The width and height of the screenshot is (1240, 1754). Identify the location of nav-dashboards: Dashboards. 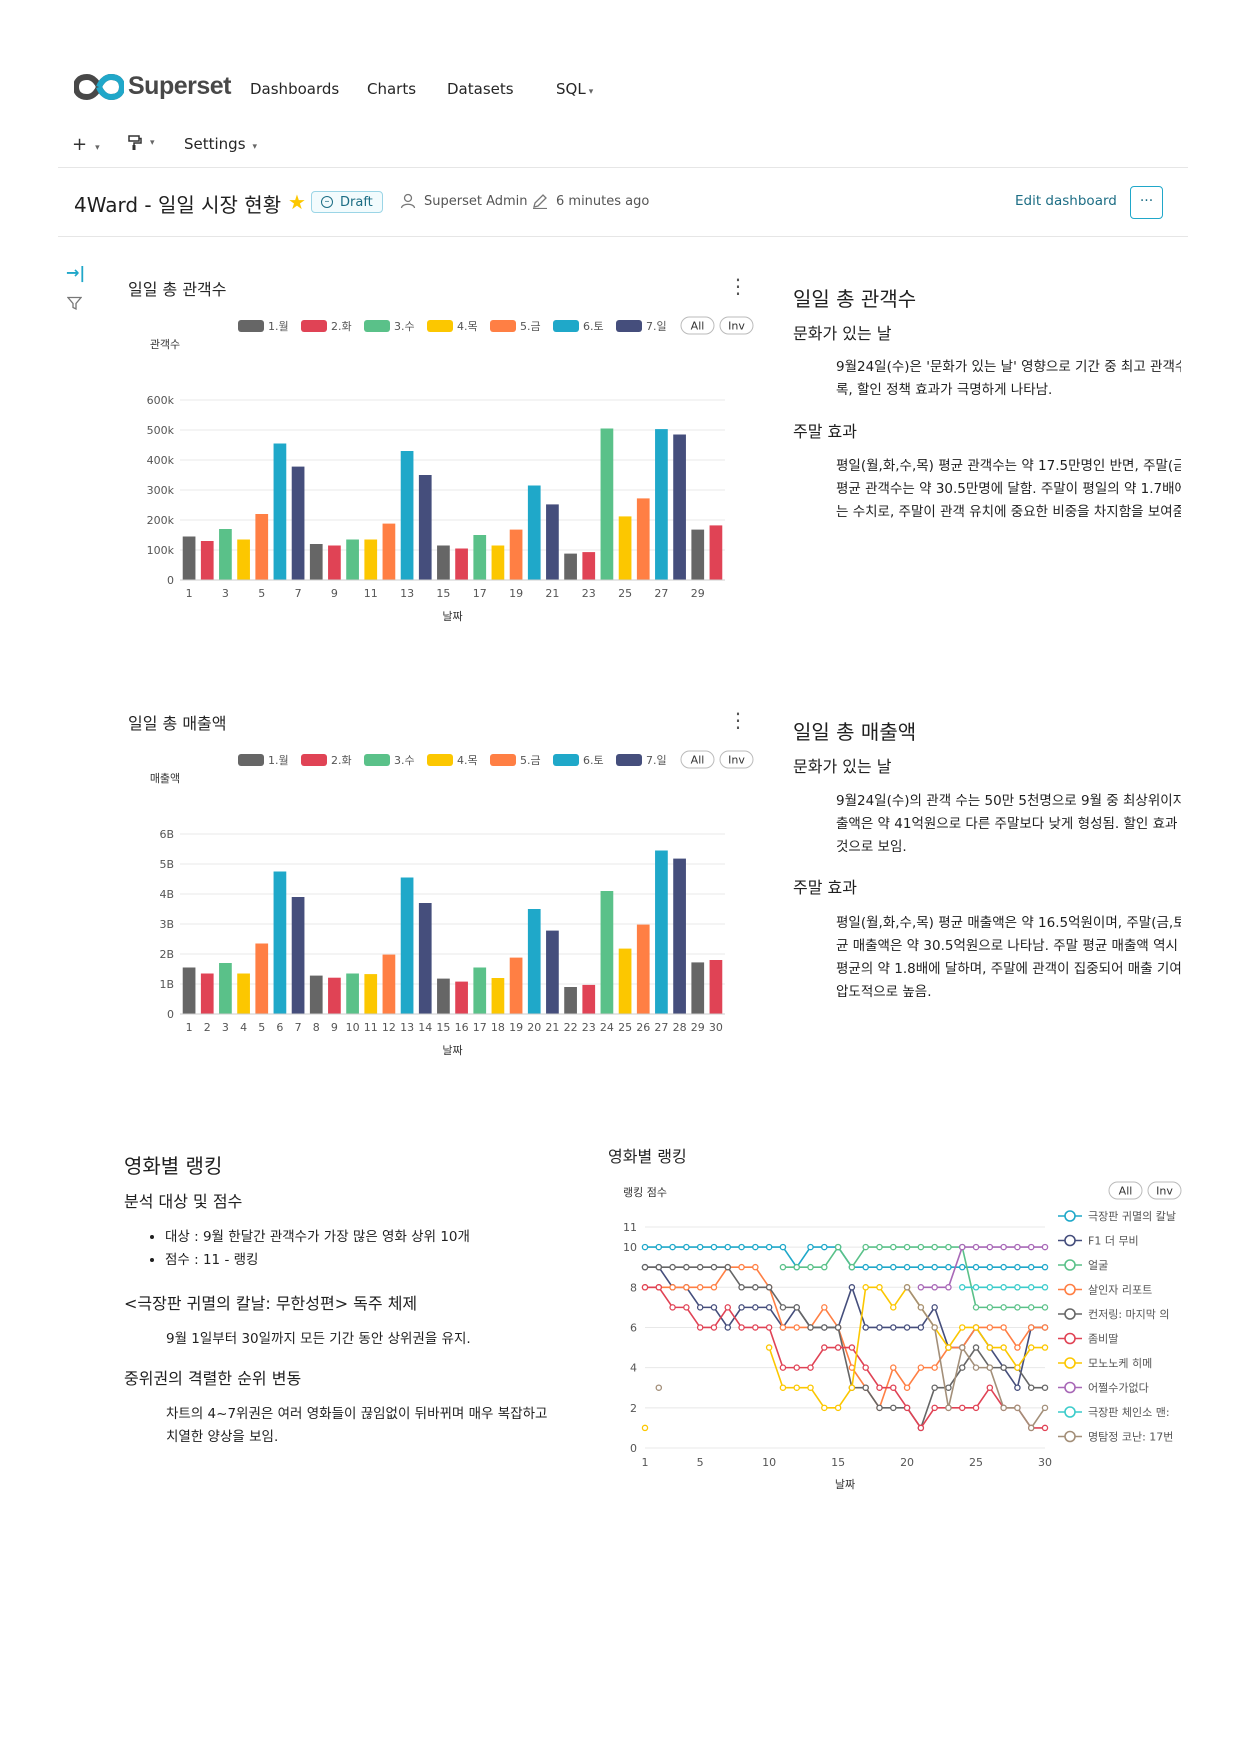
(295, 89).